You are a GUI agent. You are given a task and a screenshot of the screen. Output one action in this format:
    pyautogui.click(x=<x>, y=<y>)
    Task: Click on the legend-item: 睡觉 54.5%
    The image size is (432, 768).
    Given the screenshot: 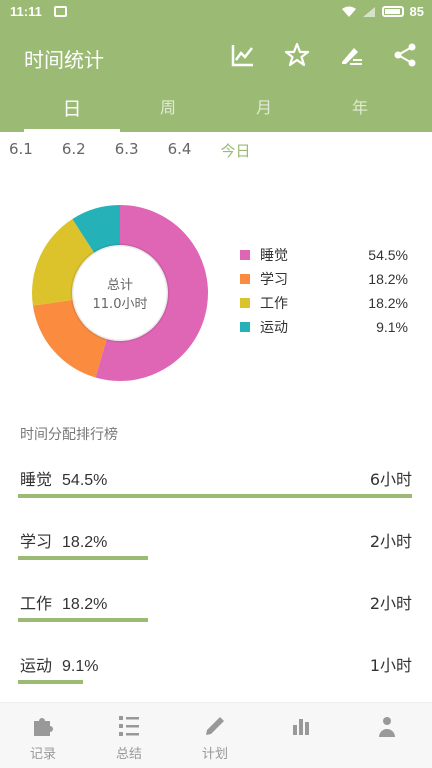 What is the action you would take?
    pyautogui.click(x=324, y=255)
    